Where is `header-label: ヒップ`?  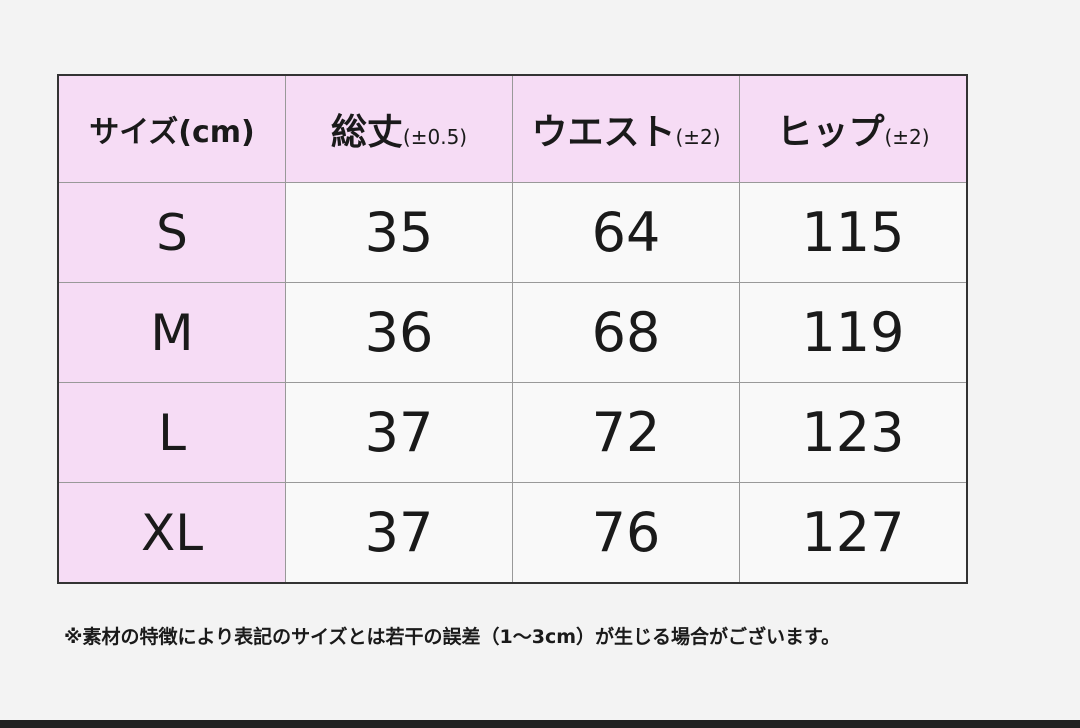 header-label: ヒップ is located at coordinates (830, 132).